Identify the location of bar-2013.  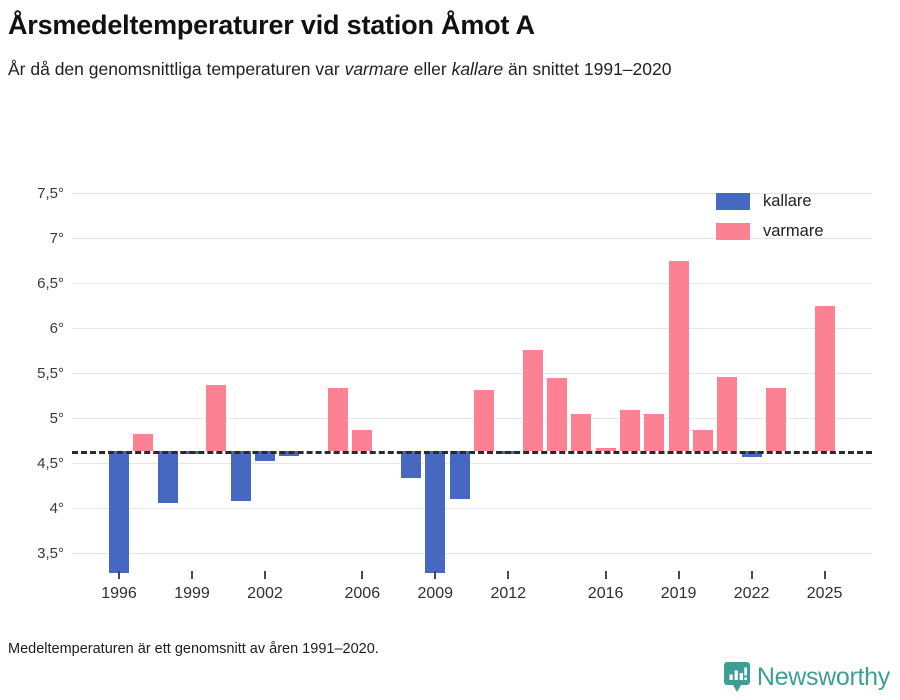
(532, 400).